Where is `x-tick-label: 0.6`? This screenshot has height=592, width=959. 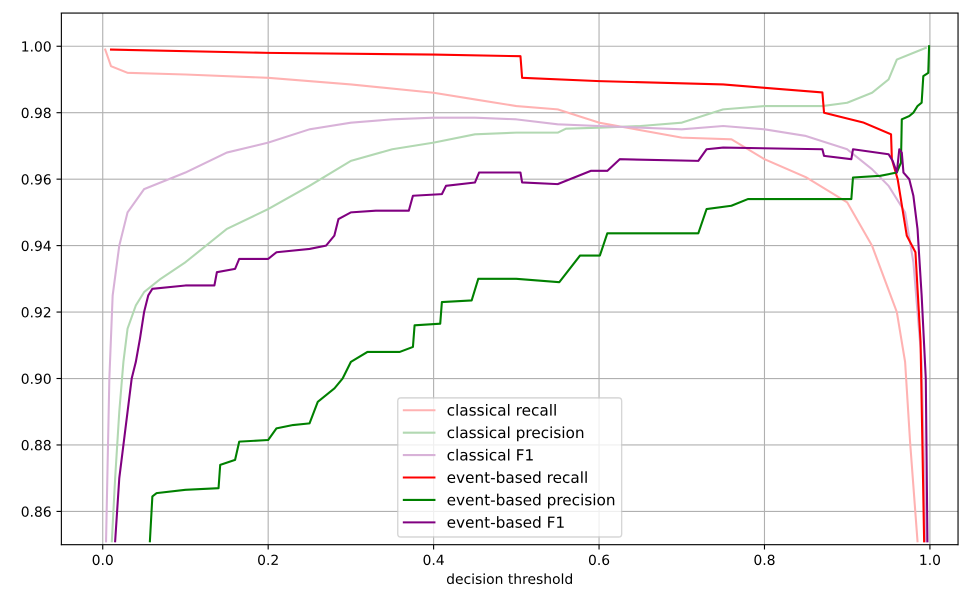
x-tick-label: 0.6 is located at coordinates (599, 560).